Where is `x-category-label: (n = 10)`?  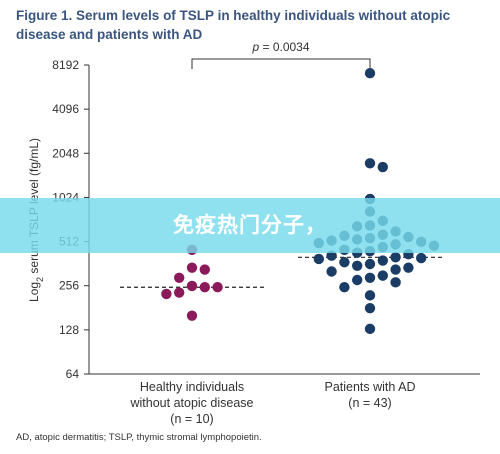
x-category-label: (n = 10) is located at coordinates (191, 419).